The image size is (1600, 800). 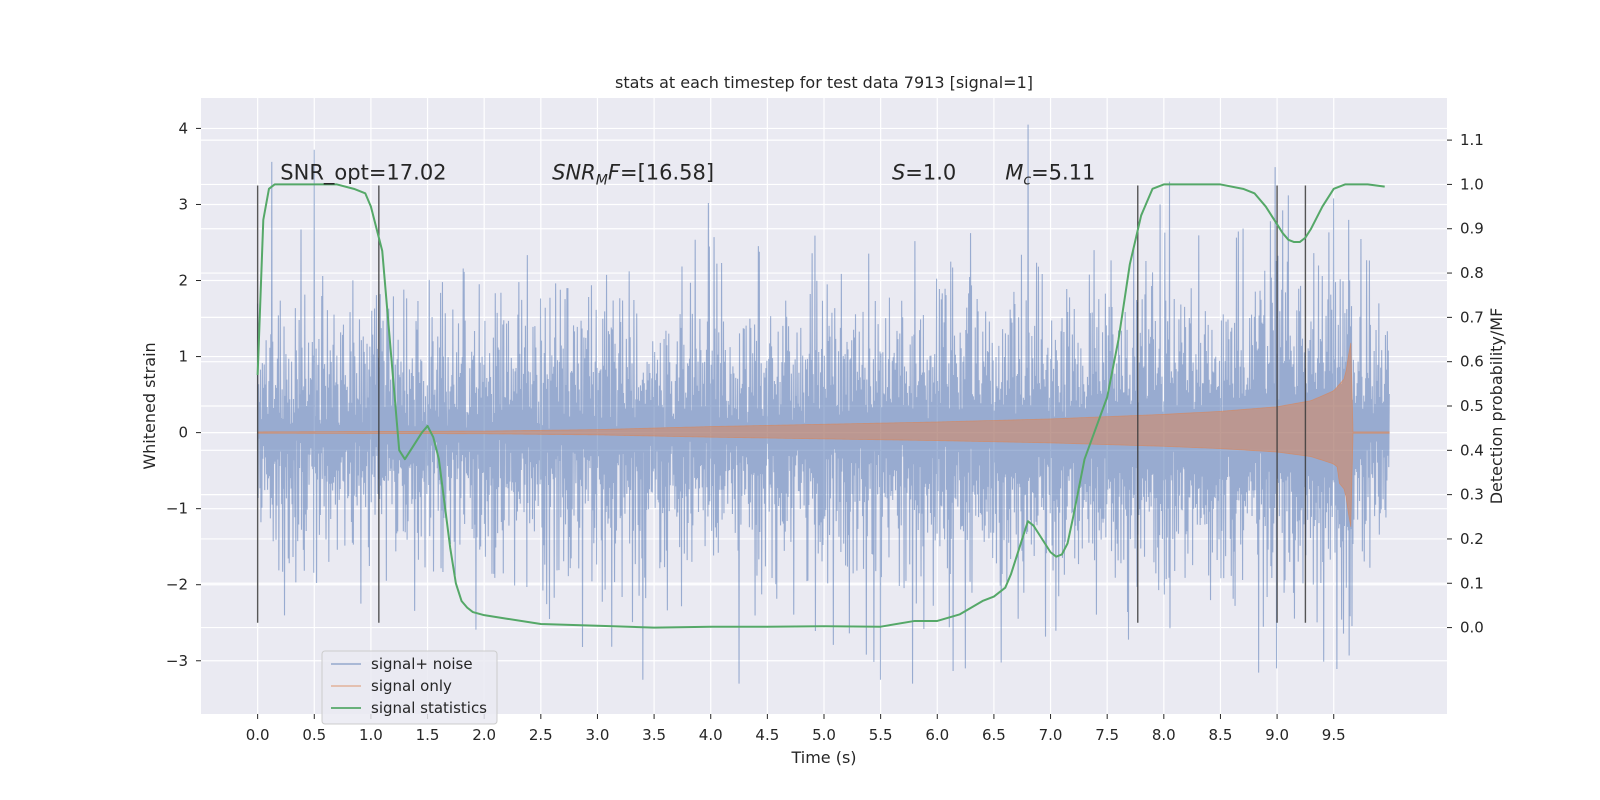 What do you see at coordinates (1472, 628) in the screenshot?
I see `y2-tick-label: 0.0` at bounding box center [1472, 628].